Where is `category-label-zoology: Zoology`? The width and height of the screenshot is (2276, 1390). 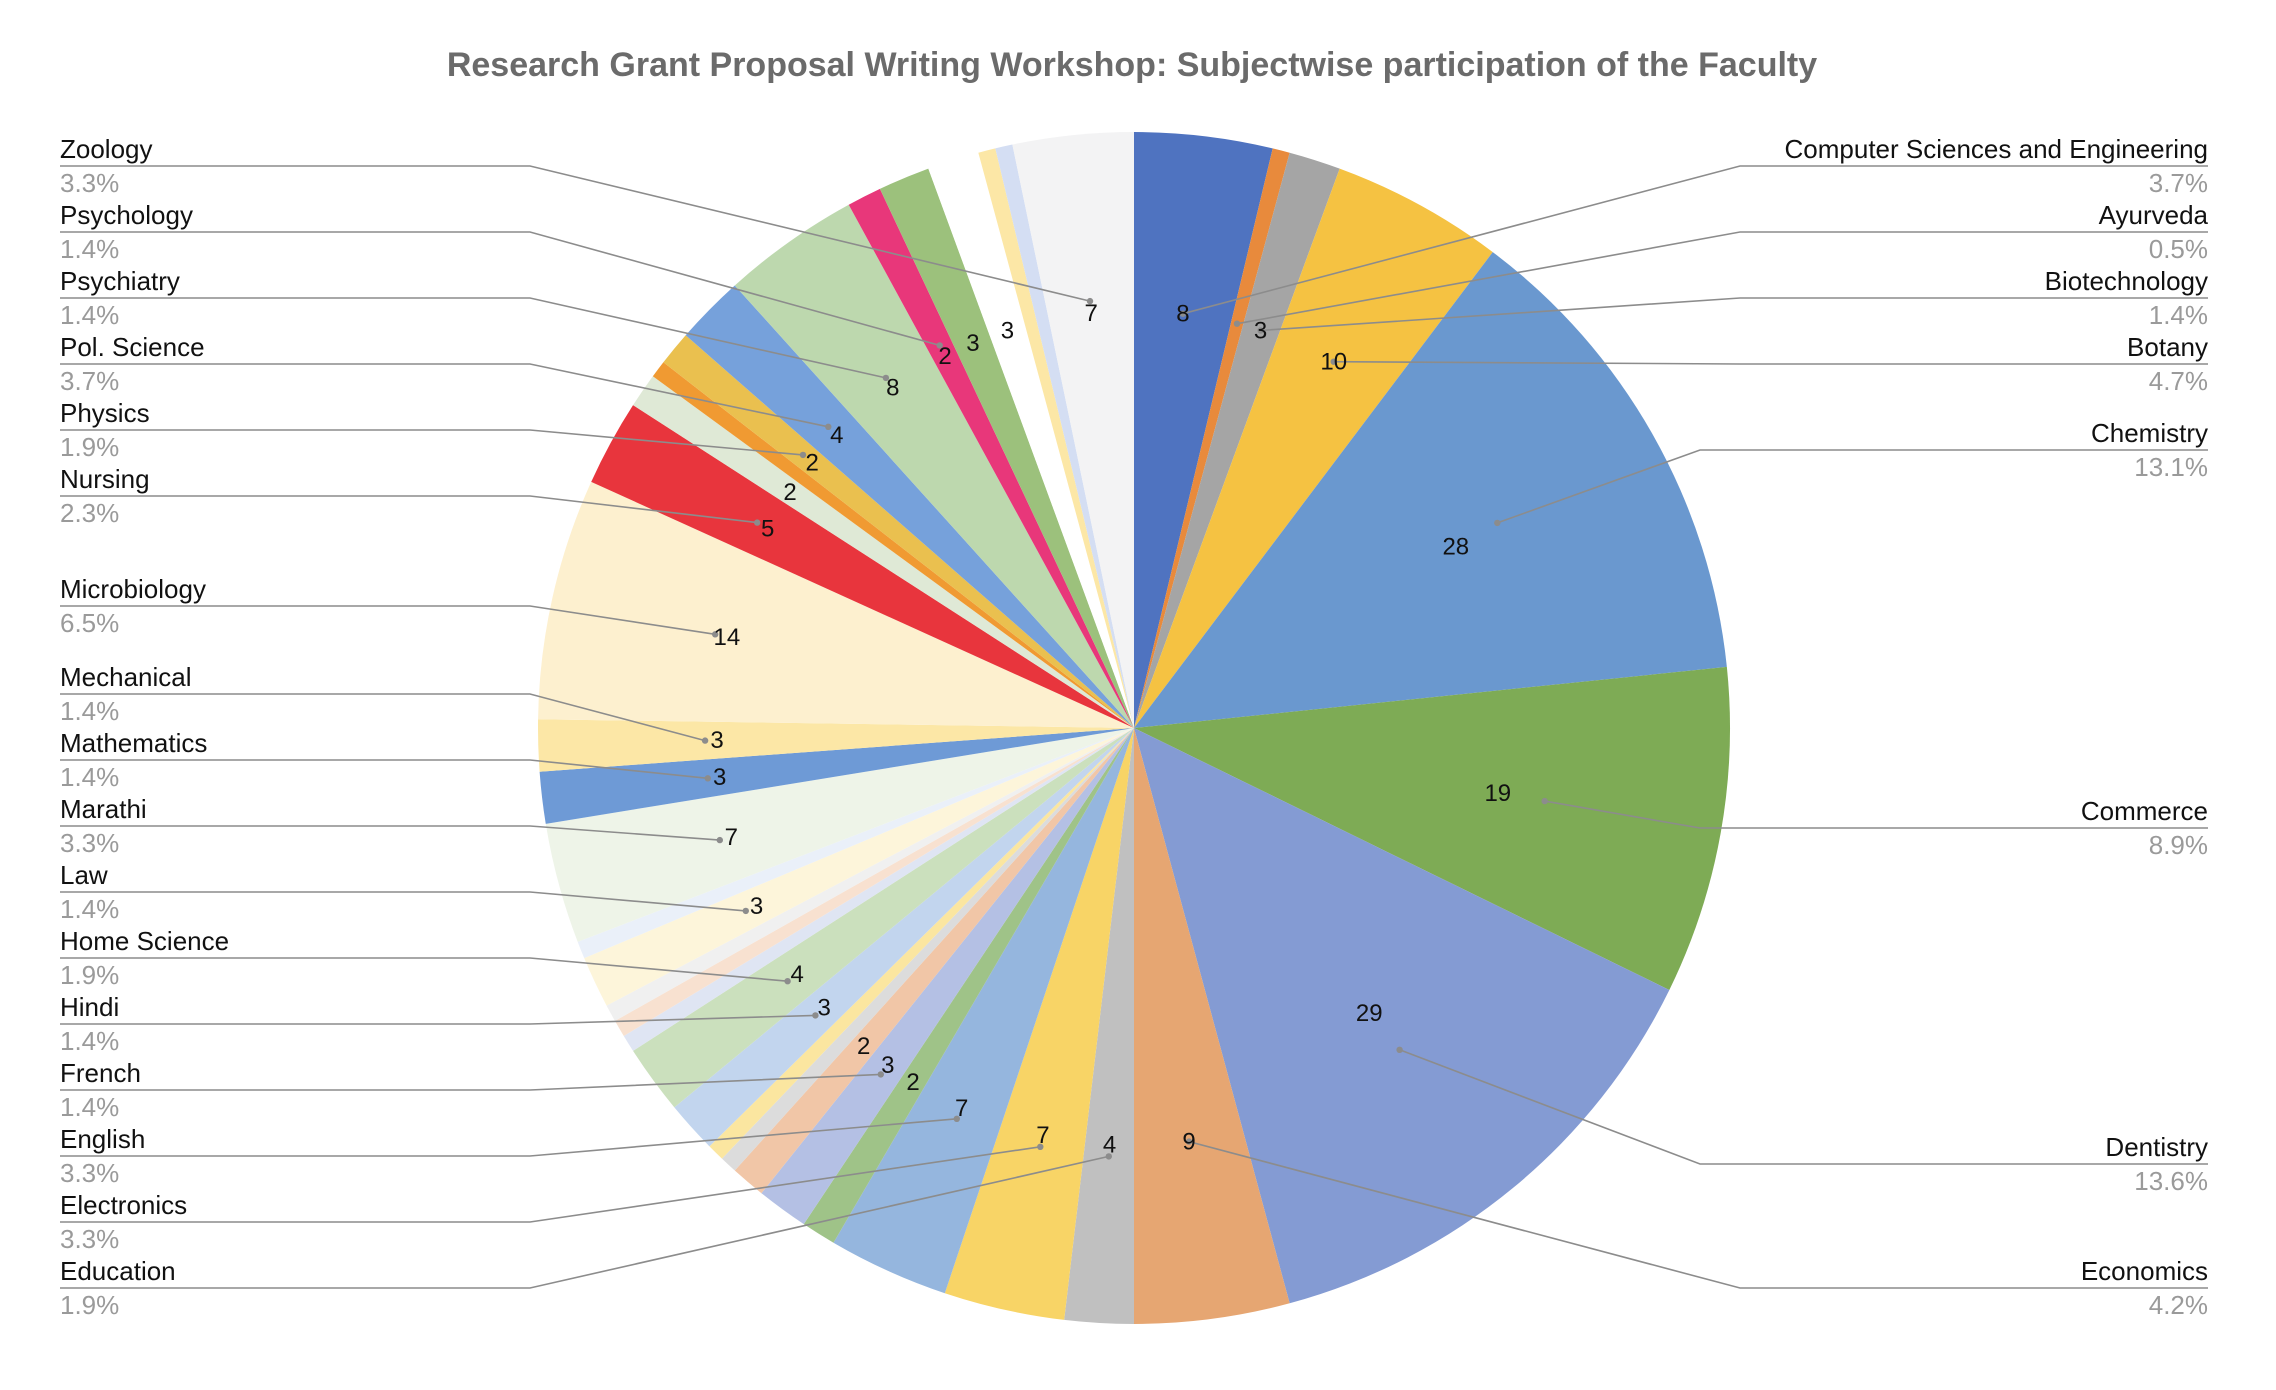
category-label-zoology: Zoology is located at coordinates (106, 149).